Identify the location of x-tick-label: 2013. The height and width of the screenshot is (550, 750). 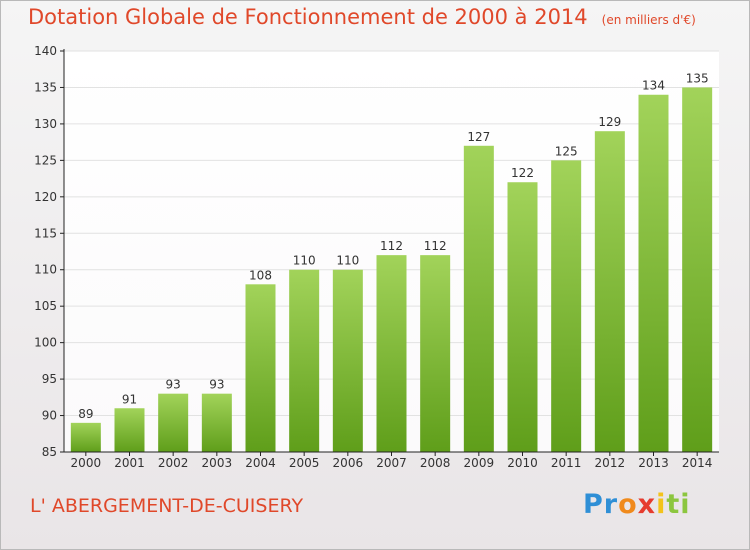
(653, 463).